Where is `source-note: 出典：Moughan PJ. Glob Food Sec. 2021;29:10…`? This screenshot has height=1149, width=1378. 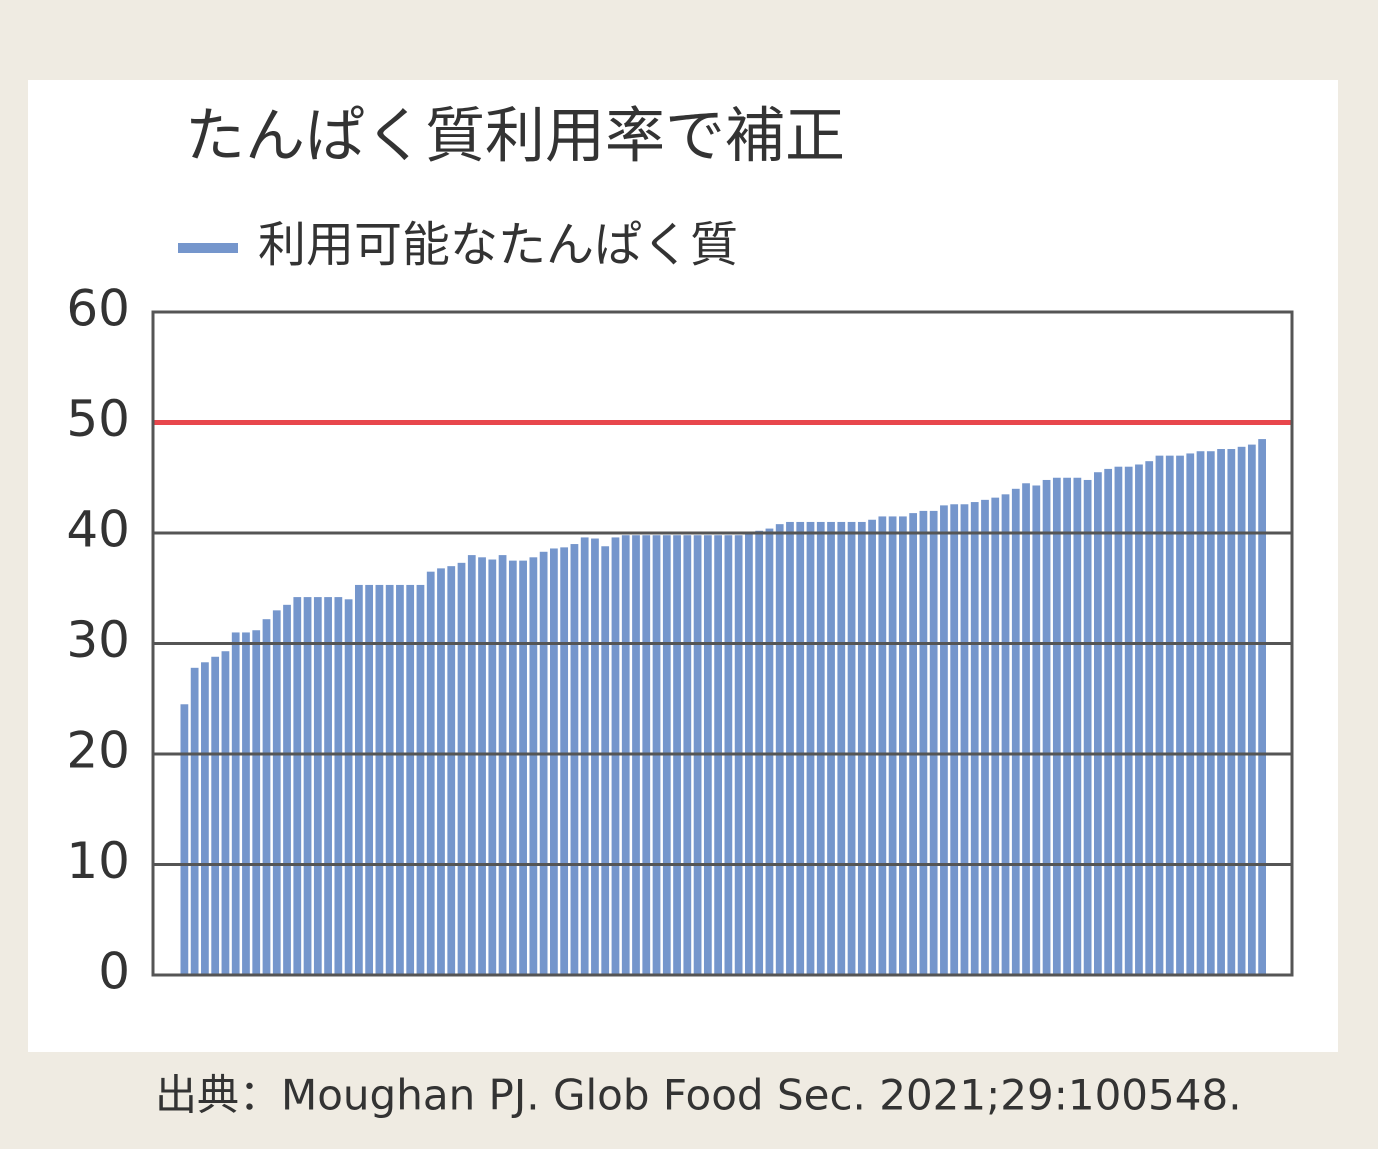 source-note: 出典：Moughan PJ. Glob Food Sec. 2021;29:10… is located at coordinates (698, 1095).